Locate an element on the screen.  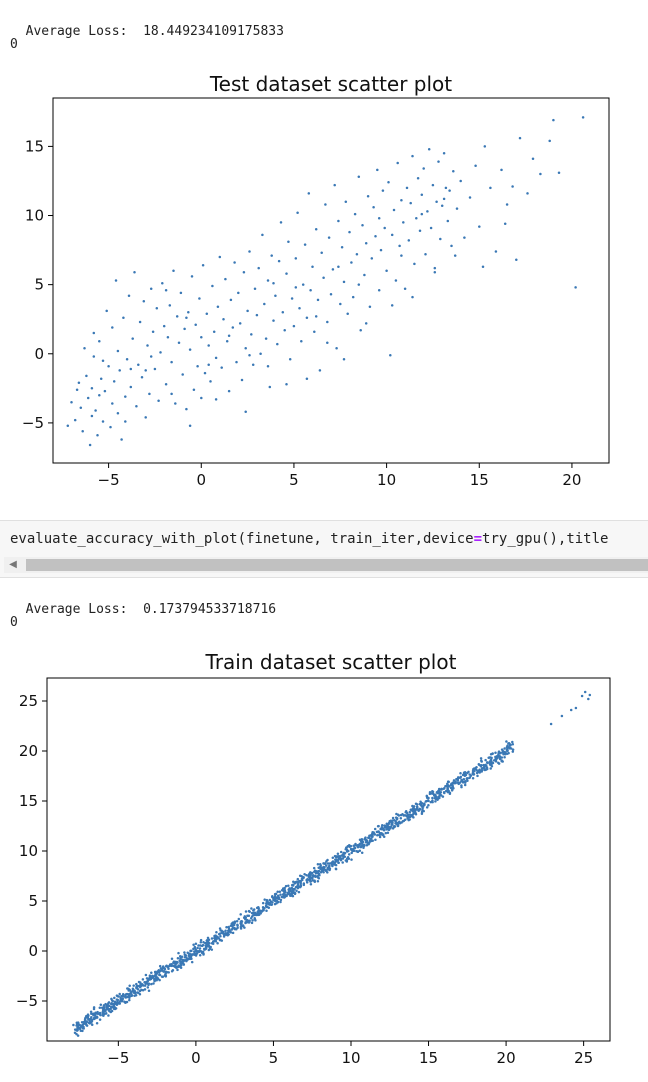
horizontal-scrollbar: ◀ is located at coordinates (326, 565).